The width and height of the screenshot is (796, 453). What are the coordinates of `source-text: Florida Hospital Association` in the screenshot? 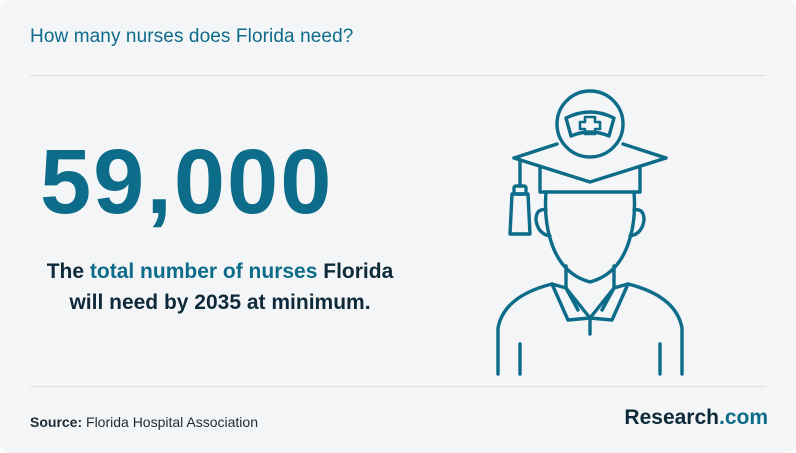 It's located at (170, 422).